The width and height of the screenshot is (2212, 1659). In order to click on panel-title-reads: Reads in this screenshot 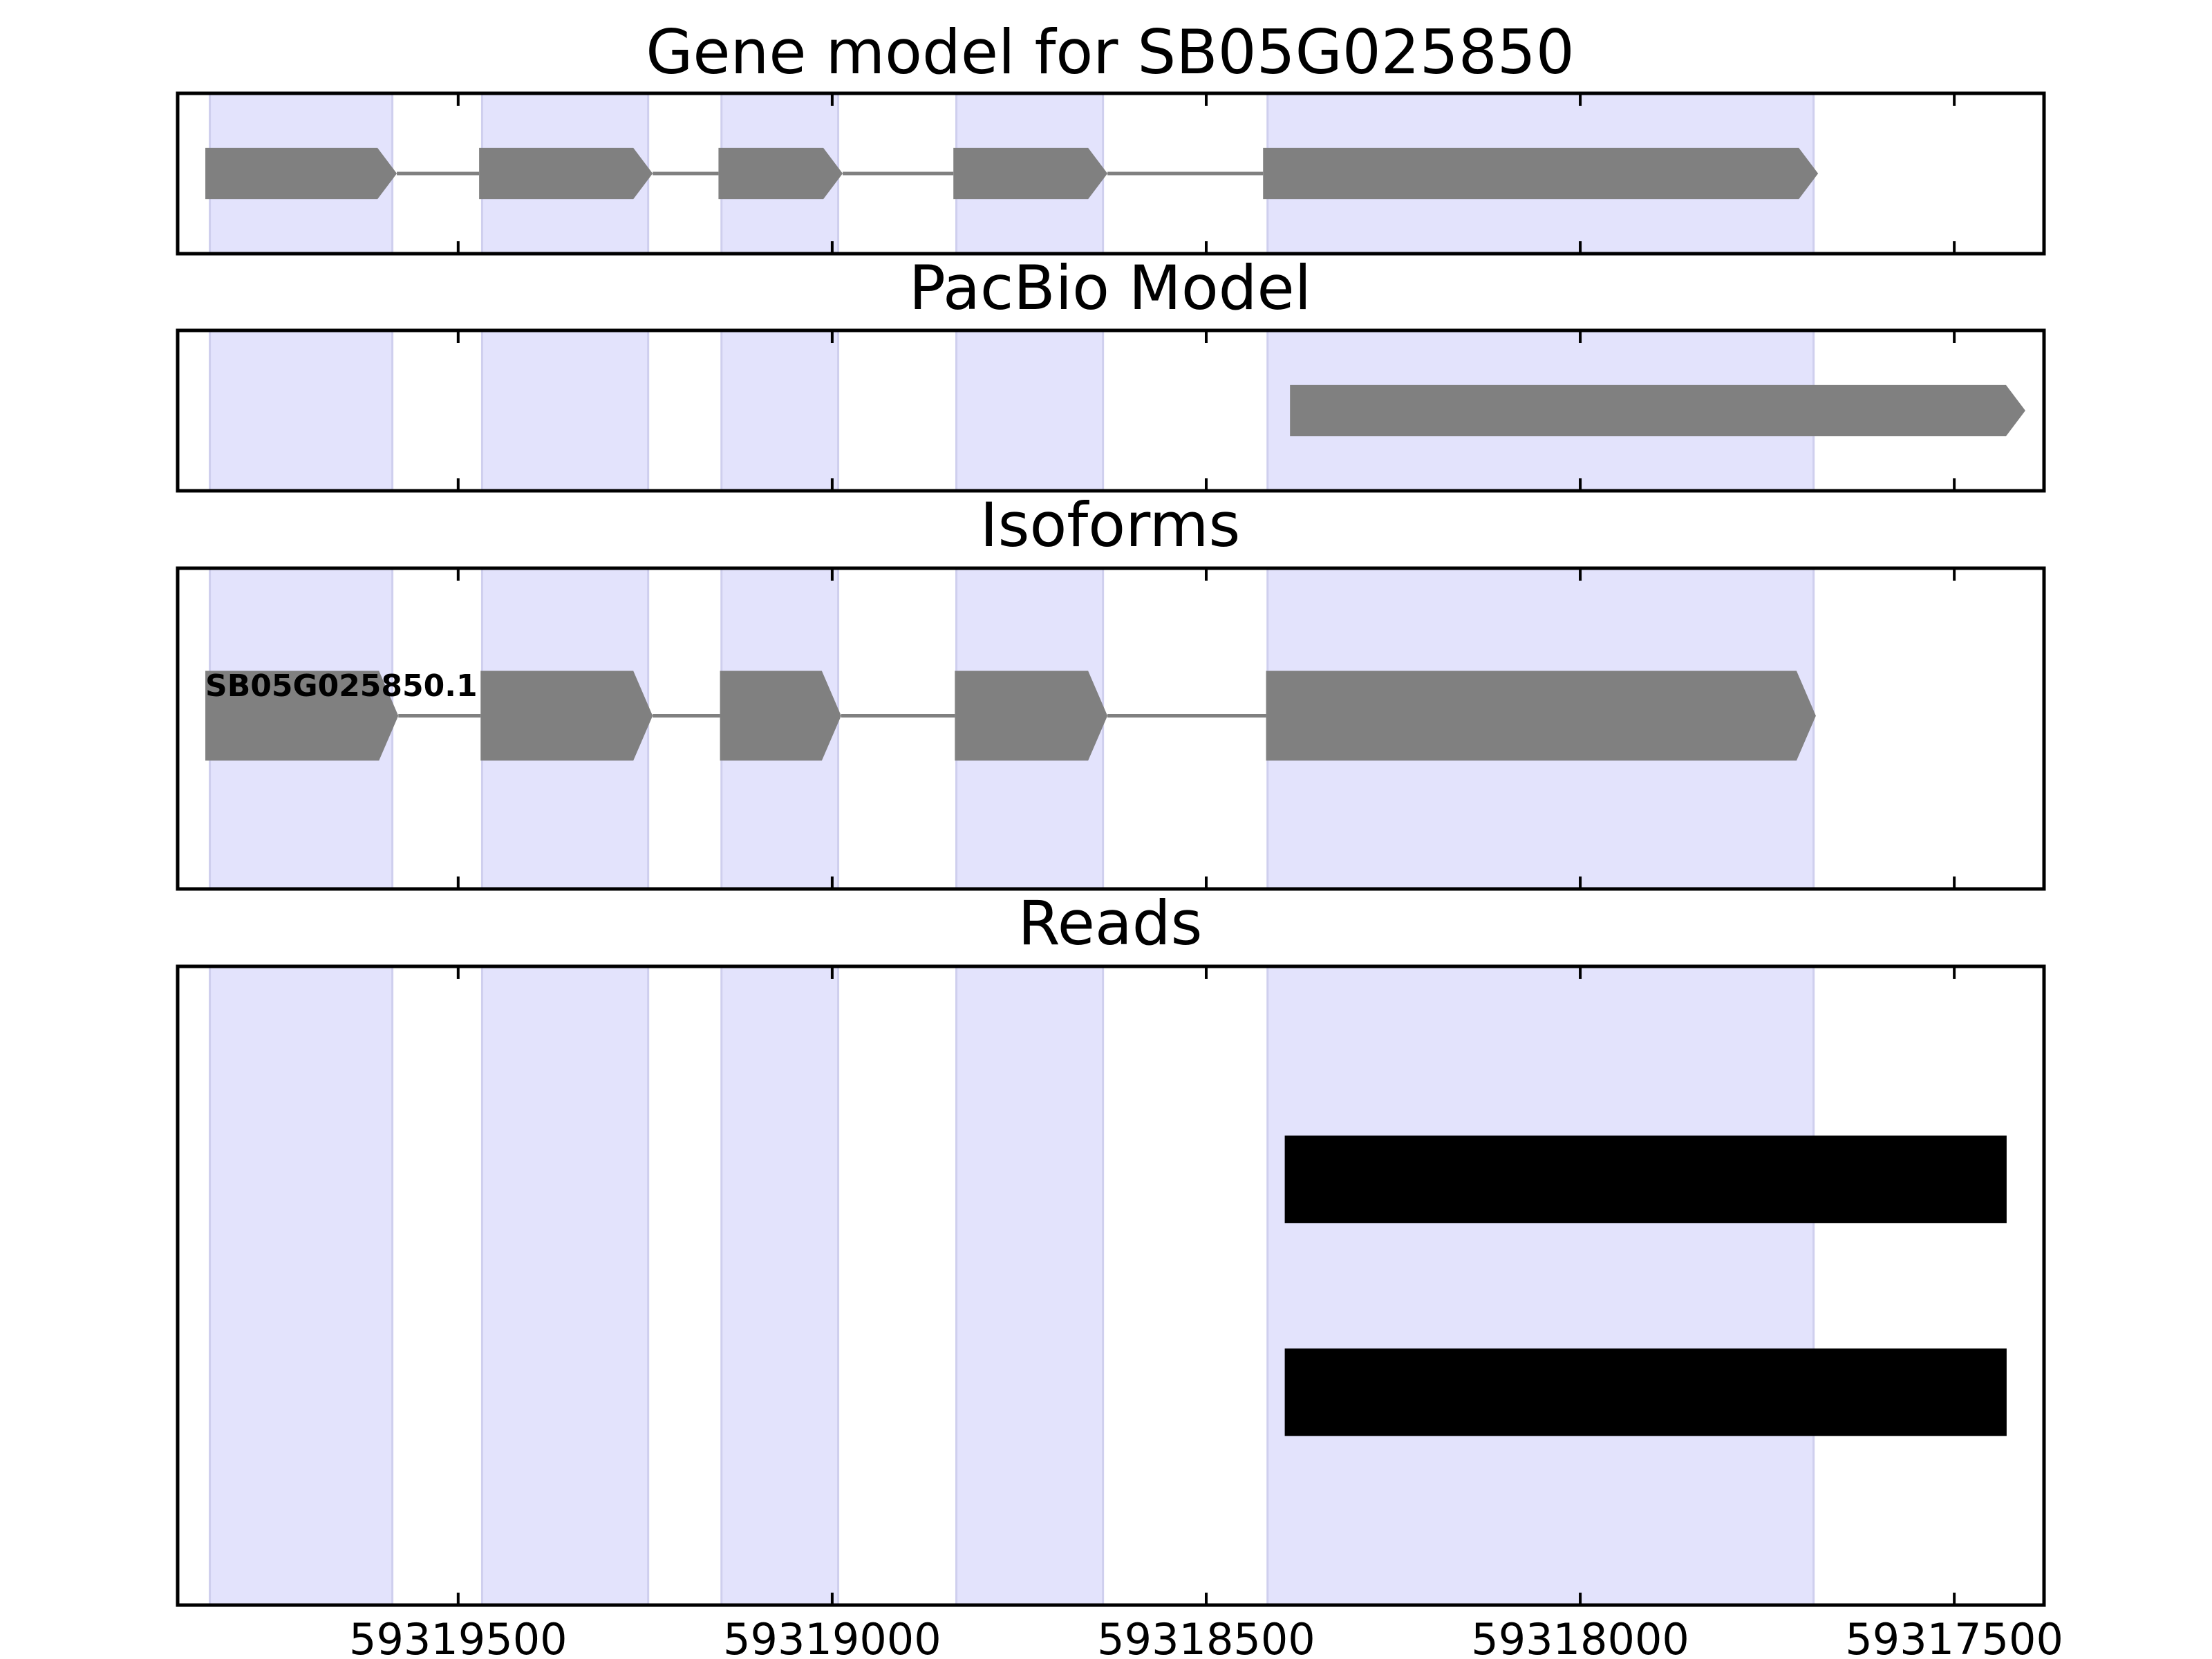, I will do `click(1110, 924)`.